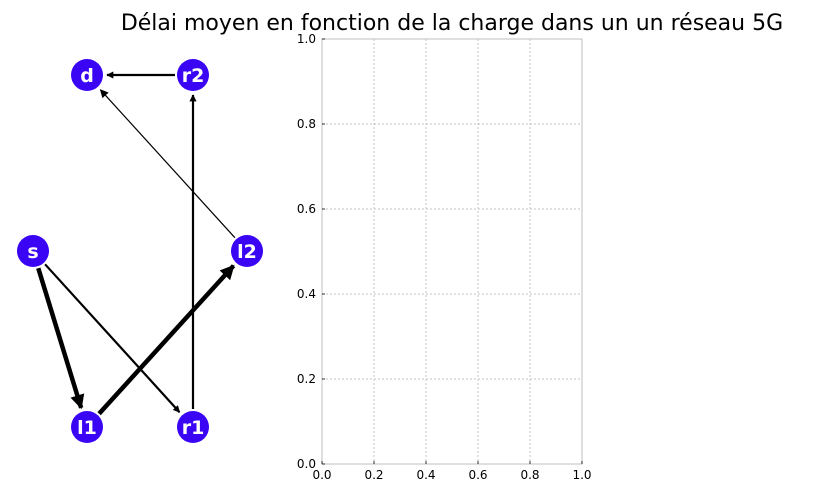  I want to click on node-l1: l1, so click(87, 427).